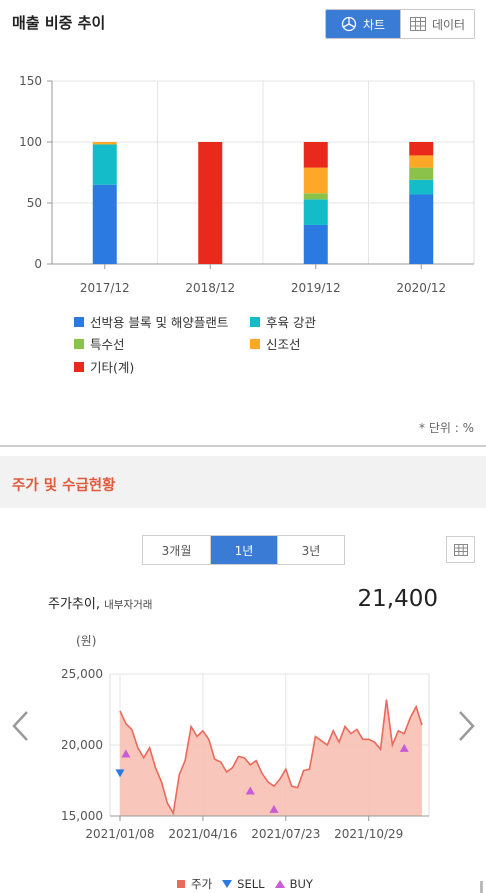  Describe the element at coordinates (107, 344) in the screenshot. I see `legend-label: 특수선` at that location.